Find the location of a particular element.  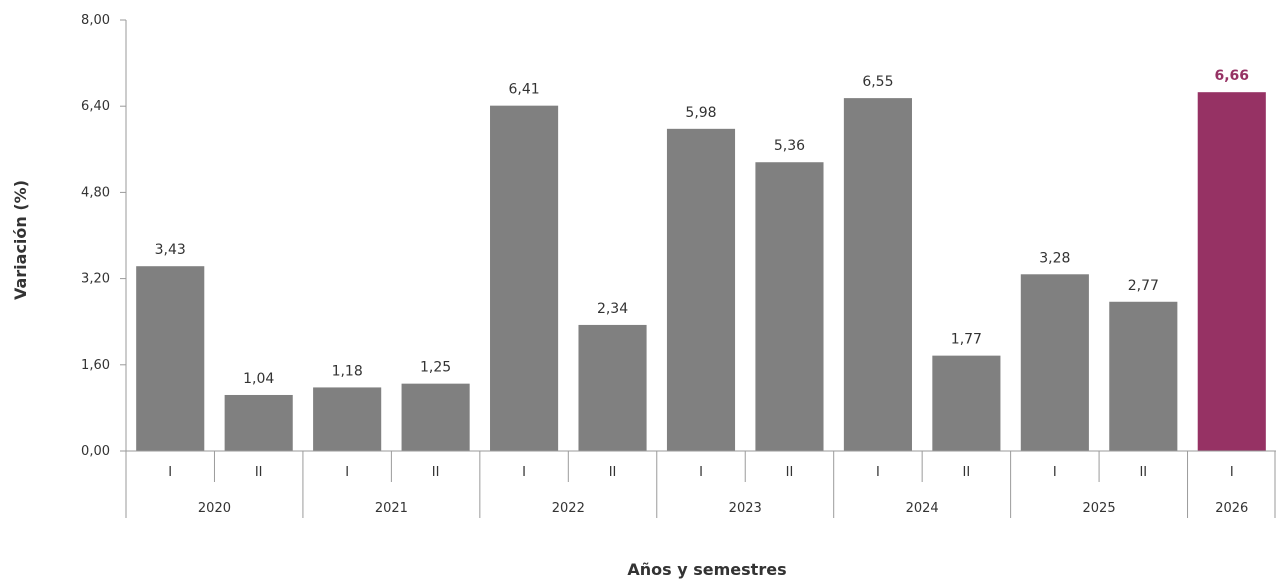

x-axis-title: Años y semestres is located at coordinates (706, 569).